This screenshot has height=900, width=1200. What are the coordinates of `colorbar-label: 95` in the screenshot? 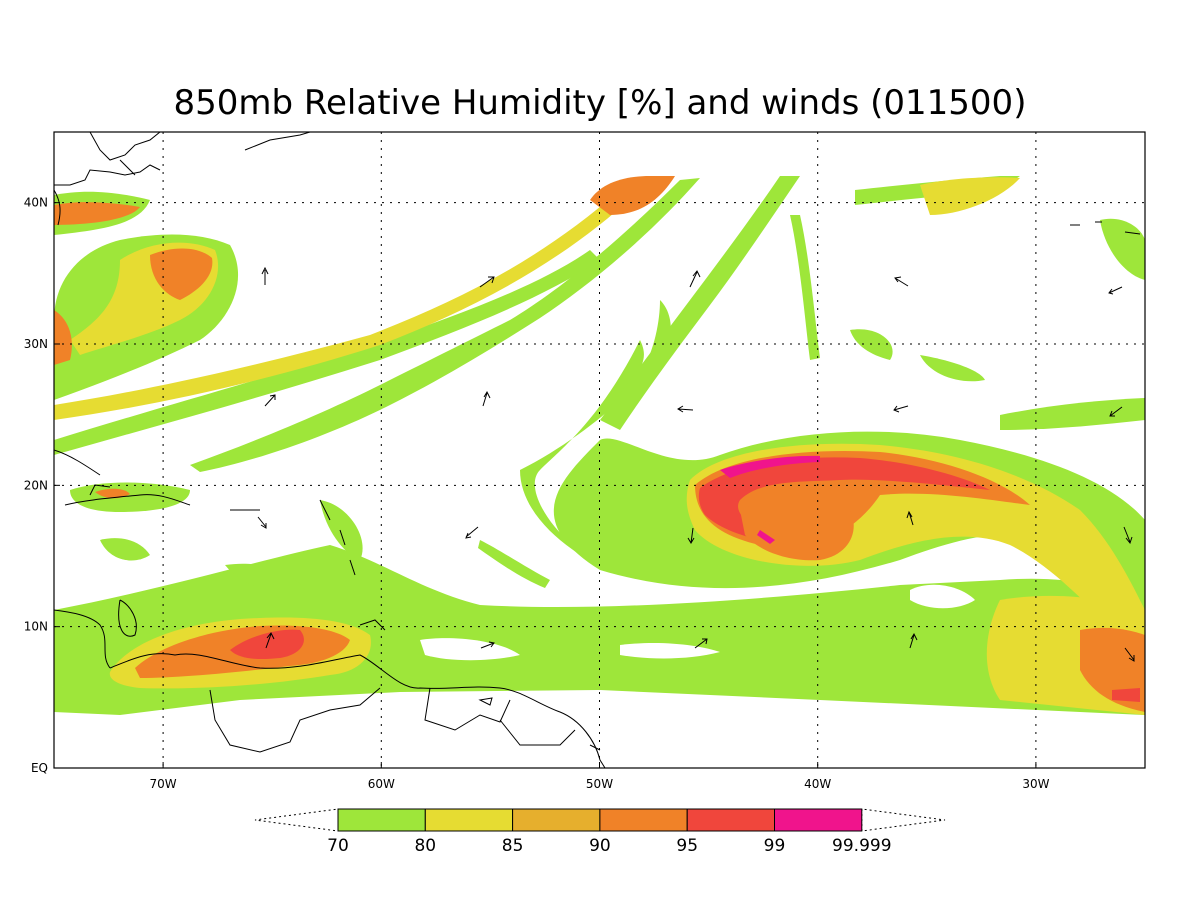 It's located at (687, 846).